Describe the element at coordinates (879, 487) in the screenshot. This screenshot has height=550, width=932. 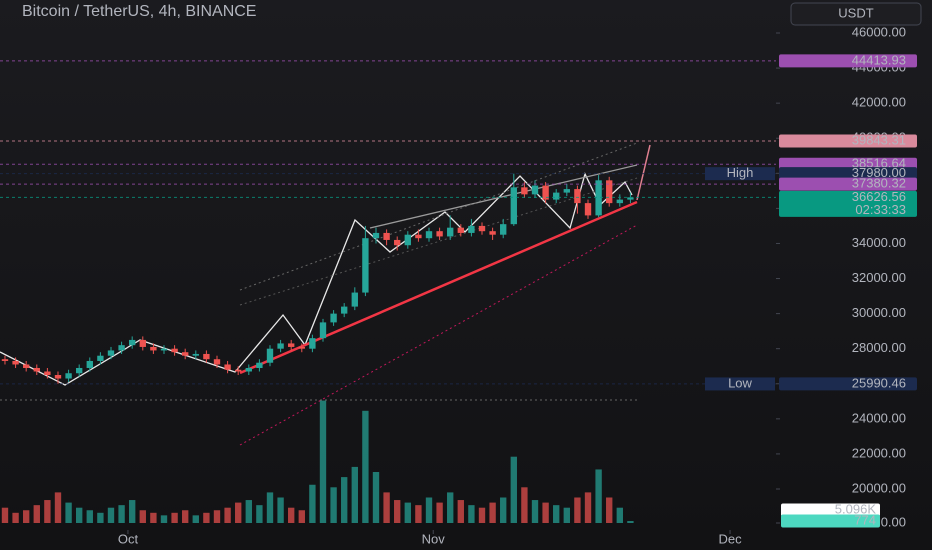
I see `y-tick-label: 20000.00` at that location.